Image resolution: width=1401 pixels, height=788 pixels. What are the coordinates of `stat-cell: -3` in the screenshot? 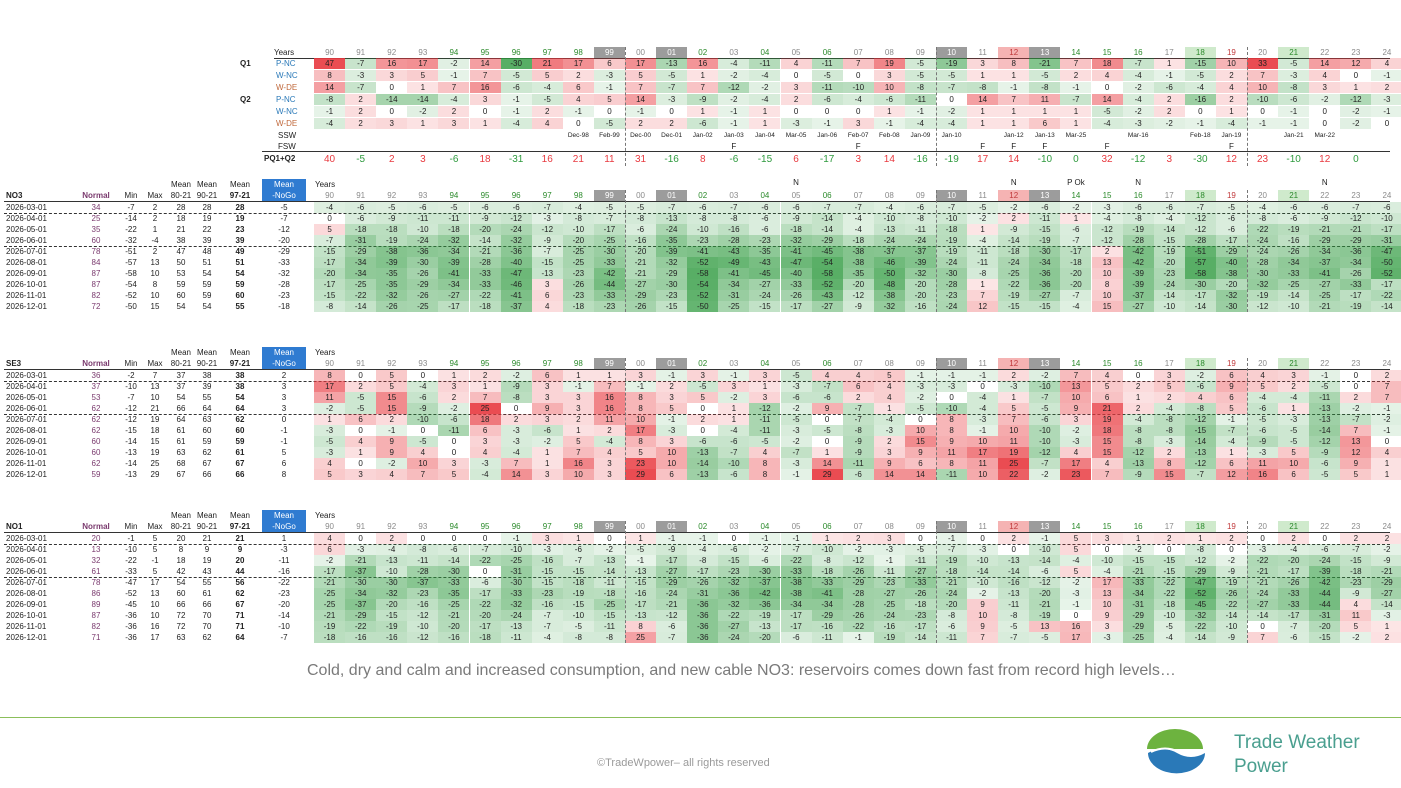 It's located at (284, 549).